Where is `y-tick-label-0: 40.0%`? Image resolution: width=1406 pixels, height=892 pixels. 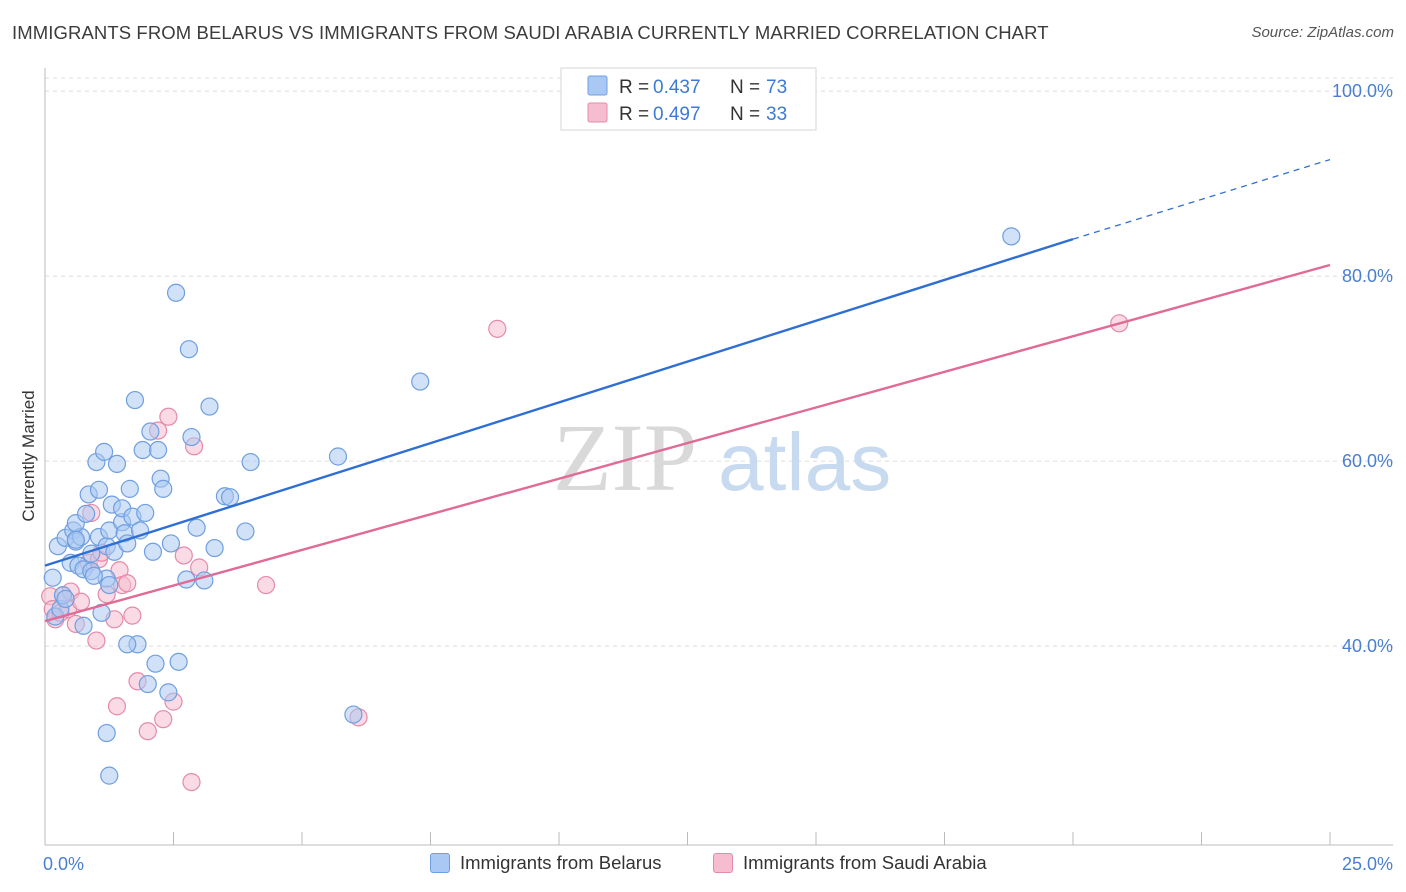
y-tick-label-0: 40.0% is located at coordinates (1367, 646).